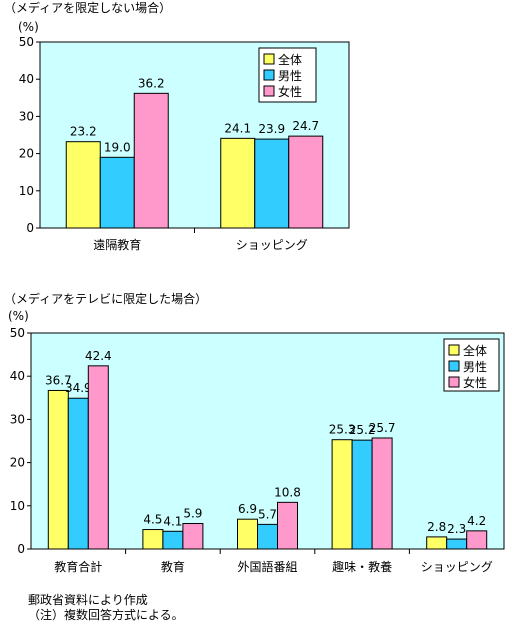 This screenshot has width=521, height=623. Describe the element at coordinates (26, 154) in the screenshot. I see `chart1-ytick-label: 20` at that location.